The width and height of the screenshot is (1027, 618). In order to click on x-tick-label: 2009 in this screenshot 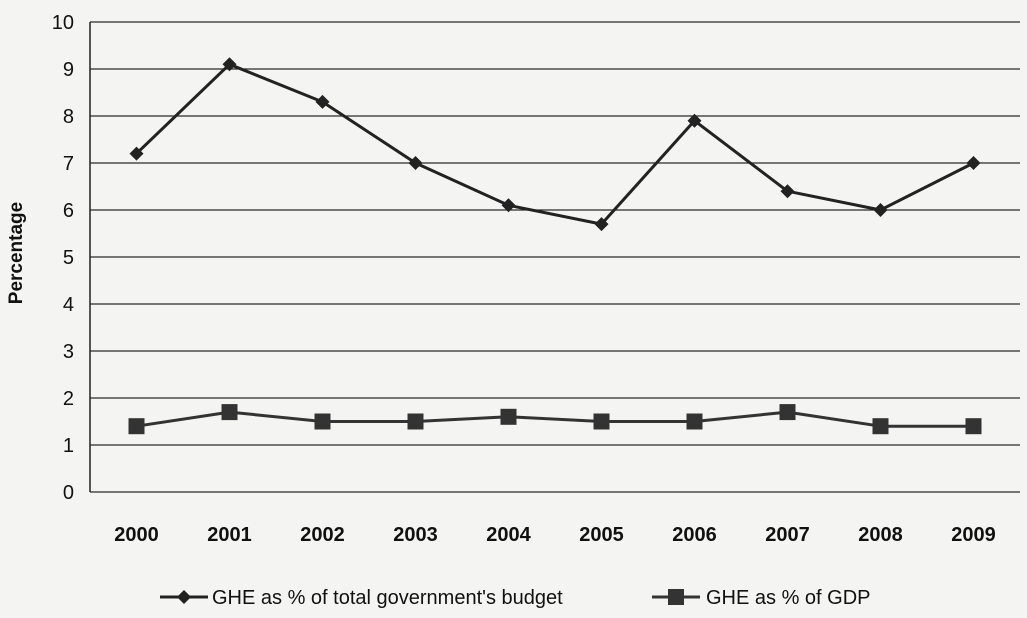, I will do `click(973, 535)`.